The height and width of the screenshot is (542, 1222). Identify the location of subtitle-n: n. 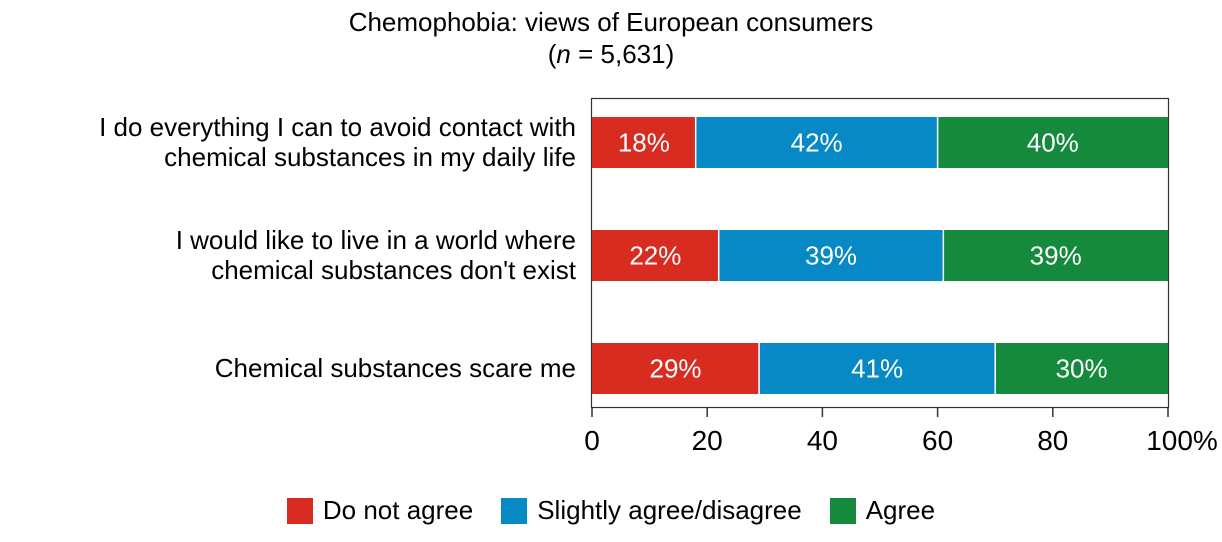
(563, 54).